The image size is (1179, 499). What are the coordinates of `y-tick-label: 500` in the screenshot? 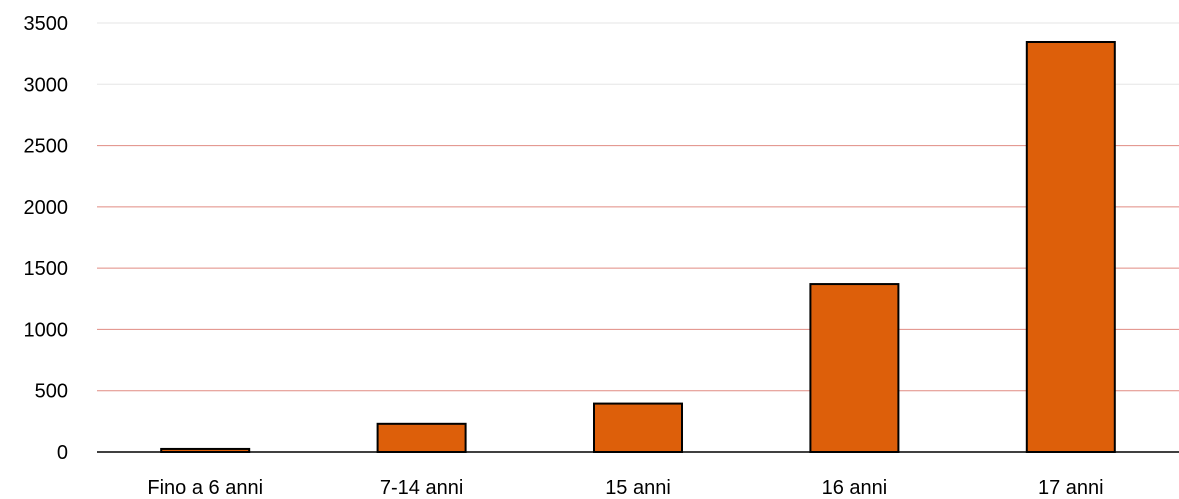 It's located at (51, 392).